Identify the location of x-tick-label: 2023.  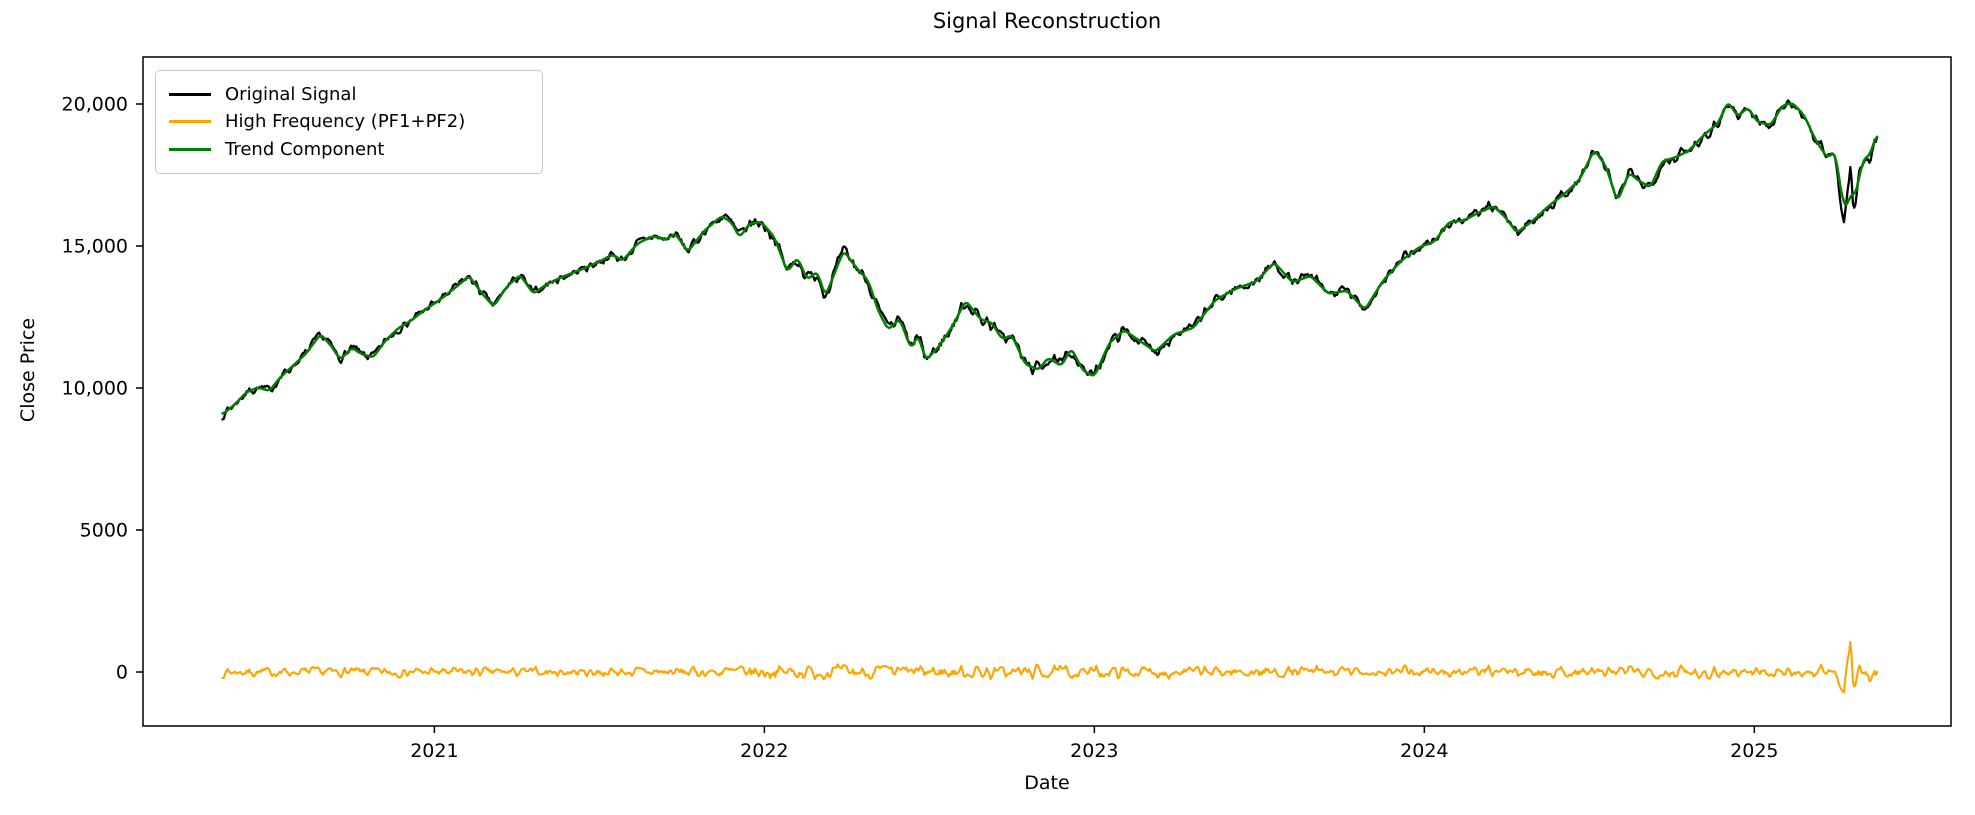
(1094, 751).